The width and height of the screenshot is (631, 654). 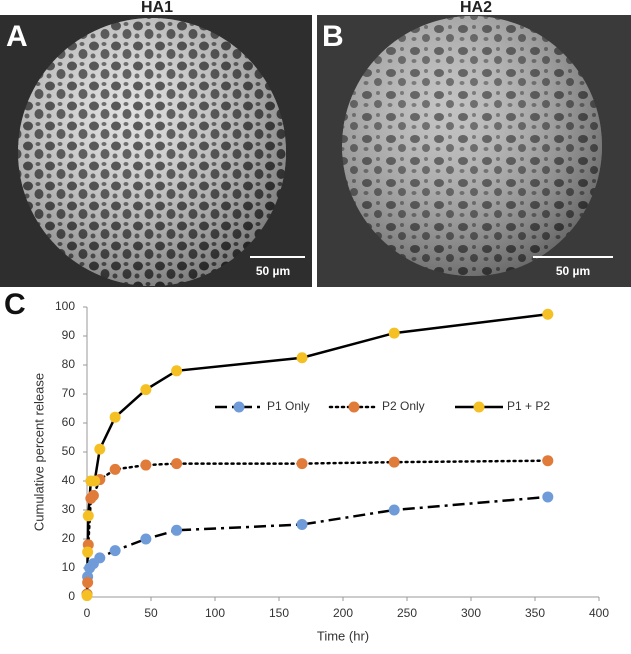 What do you see at coordinates (535, 613) in the screenshot?
I see `x-tick-label: 350` at bounding box center [535, 613].